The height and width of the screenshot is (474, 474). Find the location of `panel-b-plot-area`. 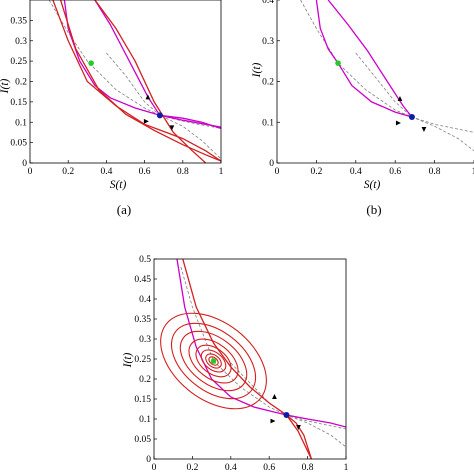

panel-b-plot-area is located at coordinates (387, 76).